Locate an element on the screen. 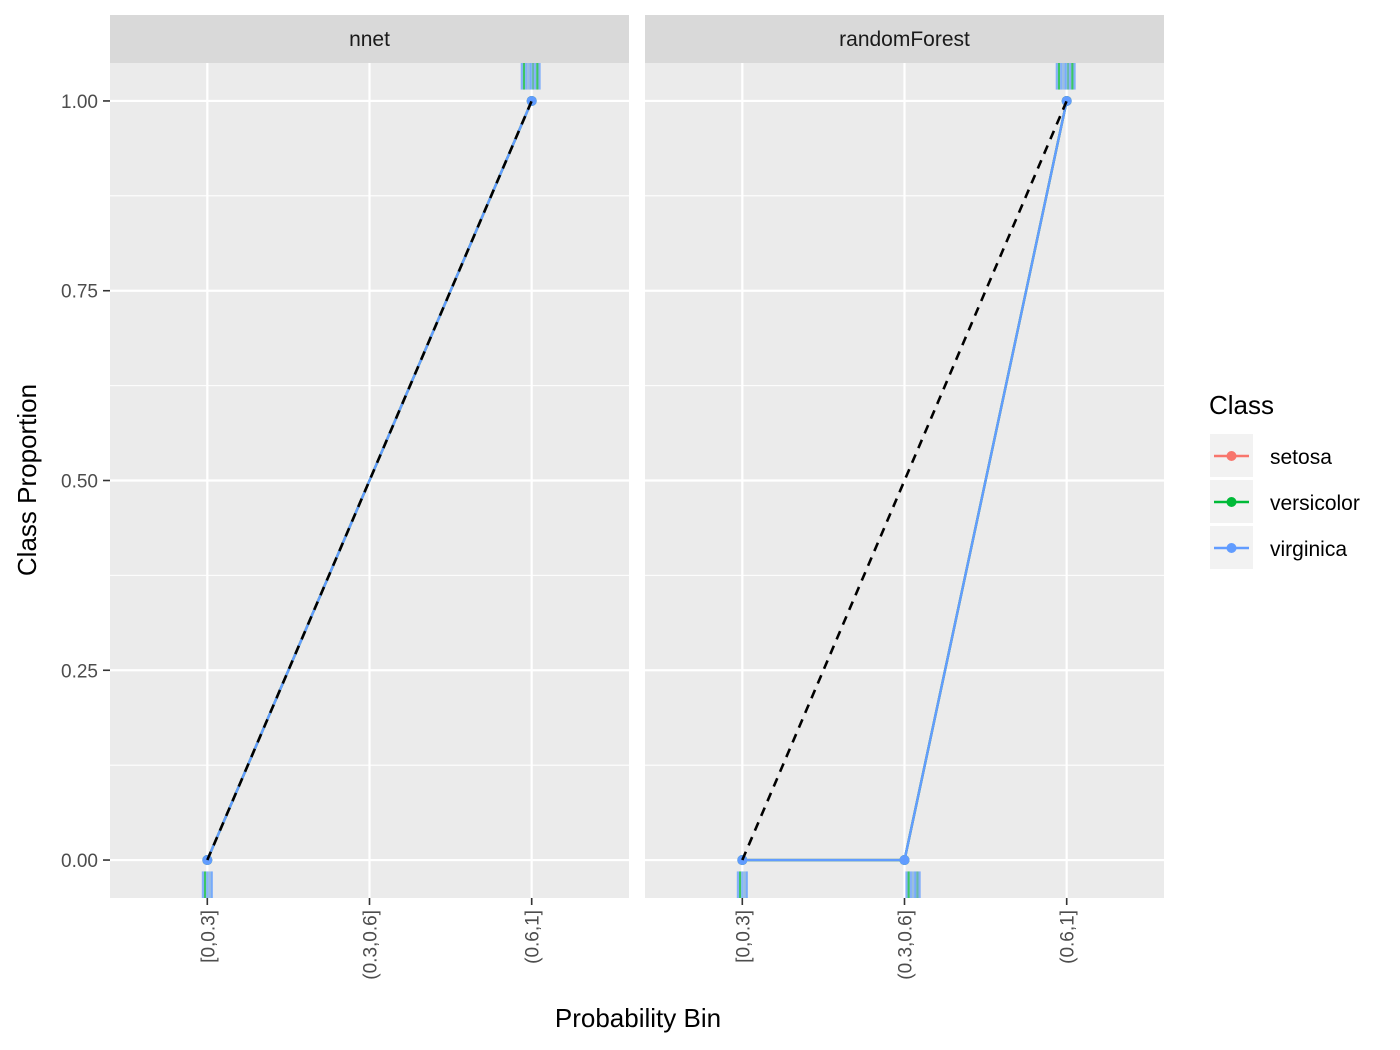 This screenshot has width=1400, height=1050. strip-label: randomForest is located at coordinates (904, 39).